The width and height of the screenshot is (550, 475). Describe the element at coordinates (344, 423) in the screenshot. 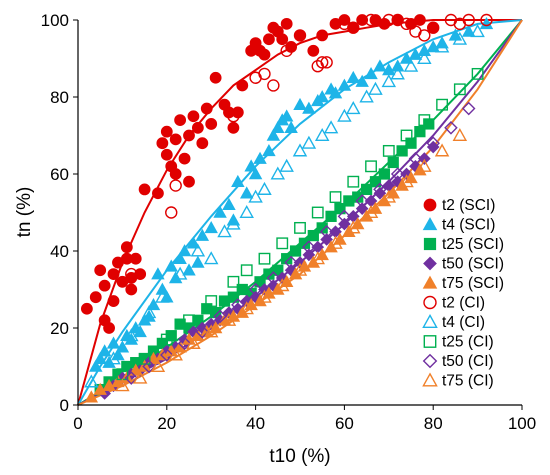

I see `x-tick-label: 60` at that location.